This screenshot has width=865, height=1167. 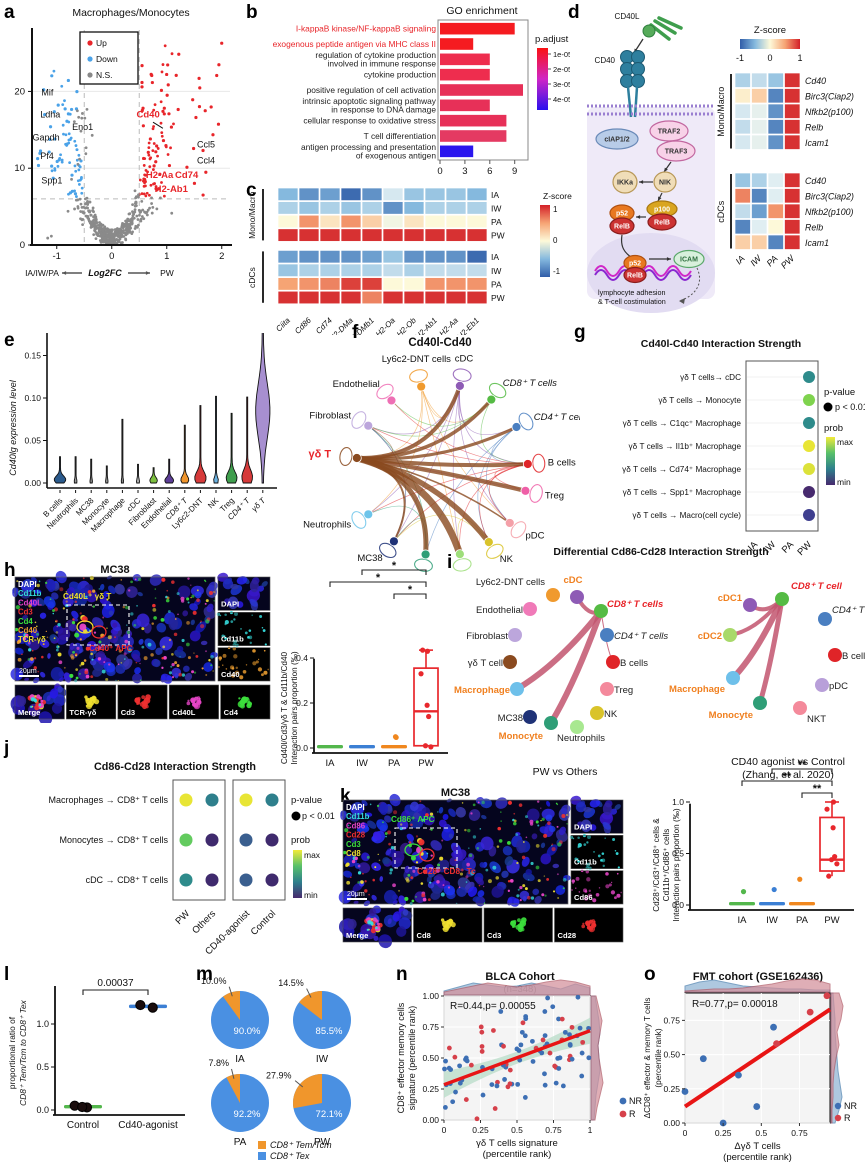 What do you see at coordinates (230, 603) in the screenshot?
I see `svg-text: DAPI` at bounding box center [230, 603].